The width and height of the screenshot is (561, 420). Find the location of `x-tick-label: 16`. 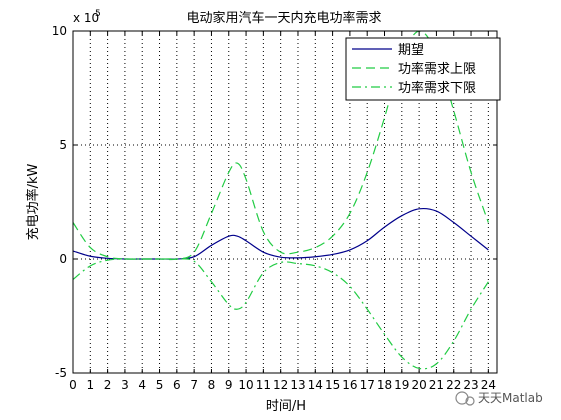

x-tick-label: 16 is located at coordinates (349, 385).